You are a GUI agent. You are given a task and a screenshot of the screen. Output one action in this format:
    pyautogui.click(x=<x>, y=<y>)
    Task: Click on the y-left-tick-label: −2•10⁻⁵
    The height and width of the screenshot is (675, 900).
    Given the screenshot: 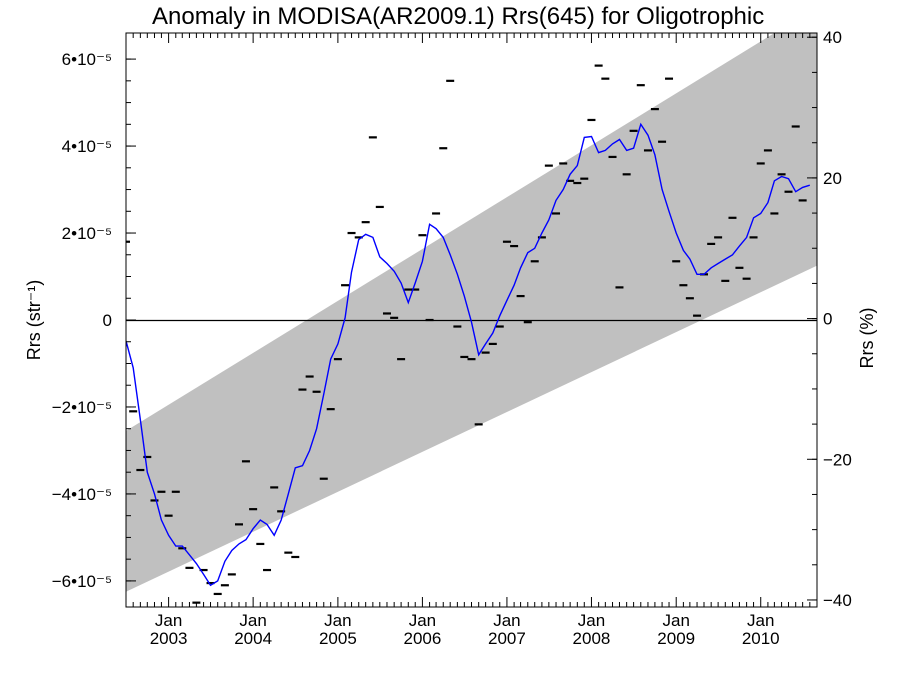 What is the action you would take?
    pyautogui.click(x=82, y=407)
    